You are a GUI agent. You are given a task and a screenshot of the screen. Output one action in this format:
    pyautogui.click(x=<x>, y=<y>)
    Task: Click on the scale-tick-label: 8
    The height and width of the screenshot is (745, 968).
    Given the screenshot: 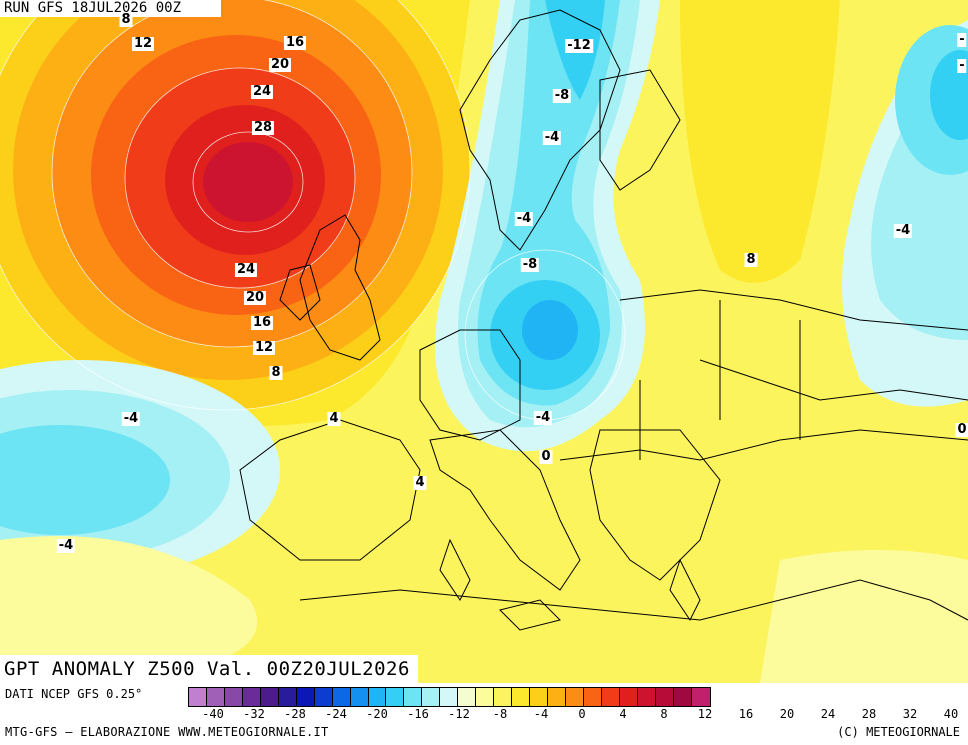 What is the action you would take?
    pyautogui.click(x=664, y=714)
    